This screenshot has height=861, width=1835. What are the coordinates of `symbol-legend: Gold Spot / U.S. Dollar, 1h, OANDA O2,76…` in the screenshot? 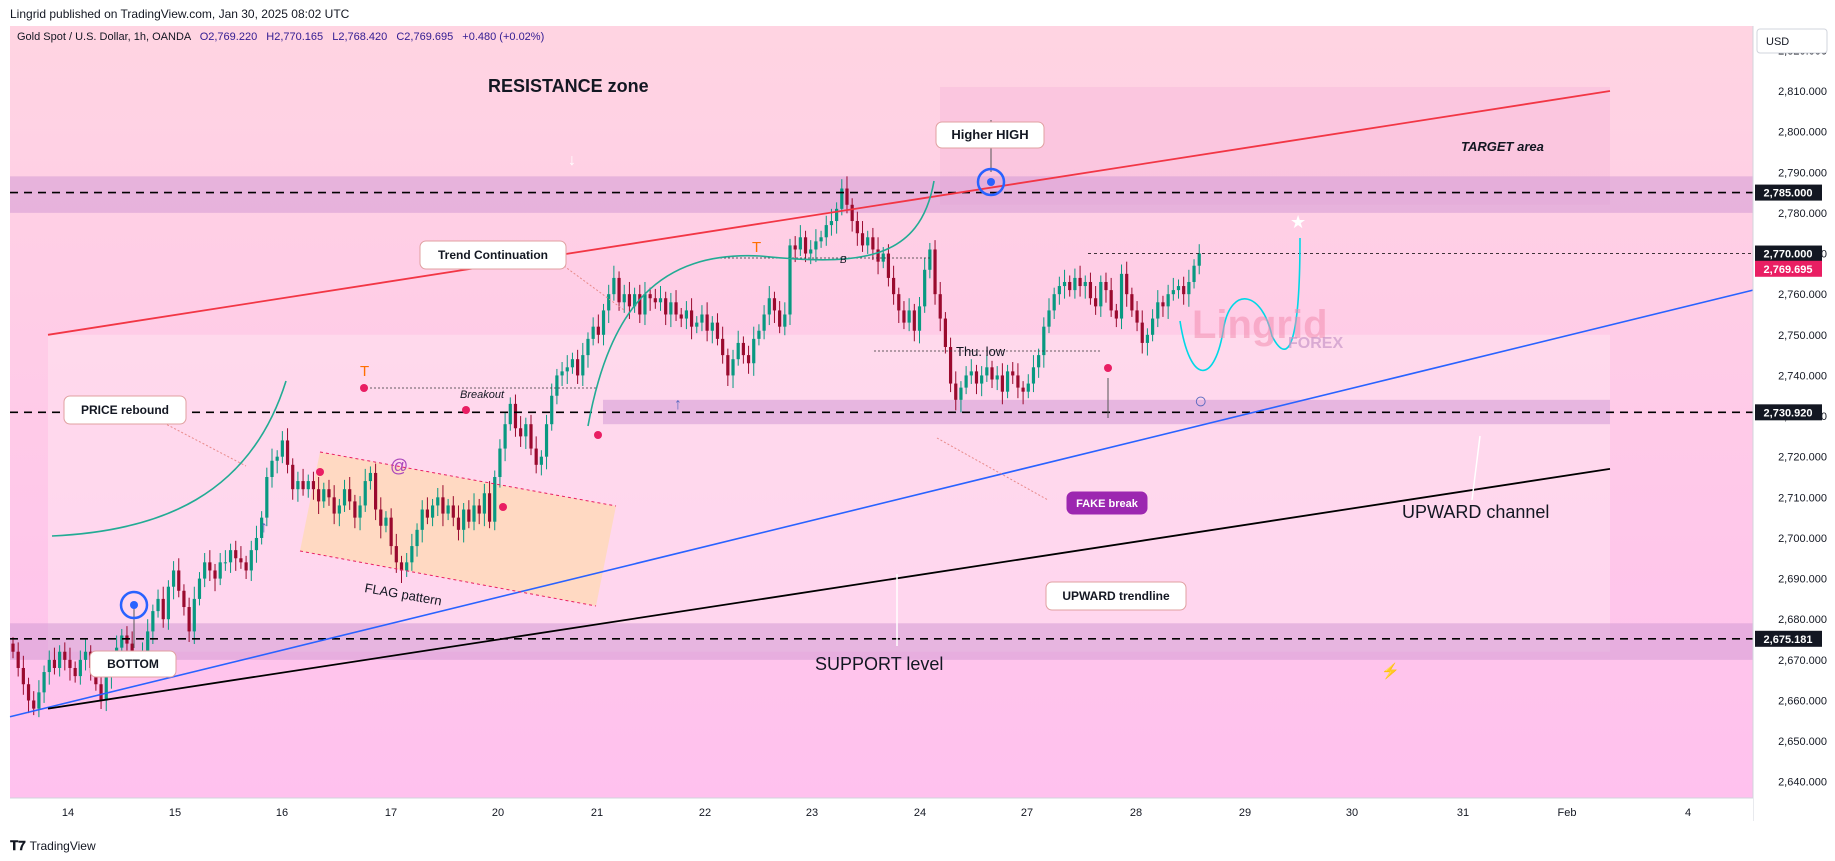 It's located at (280, 37).